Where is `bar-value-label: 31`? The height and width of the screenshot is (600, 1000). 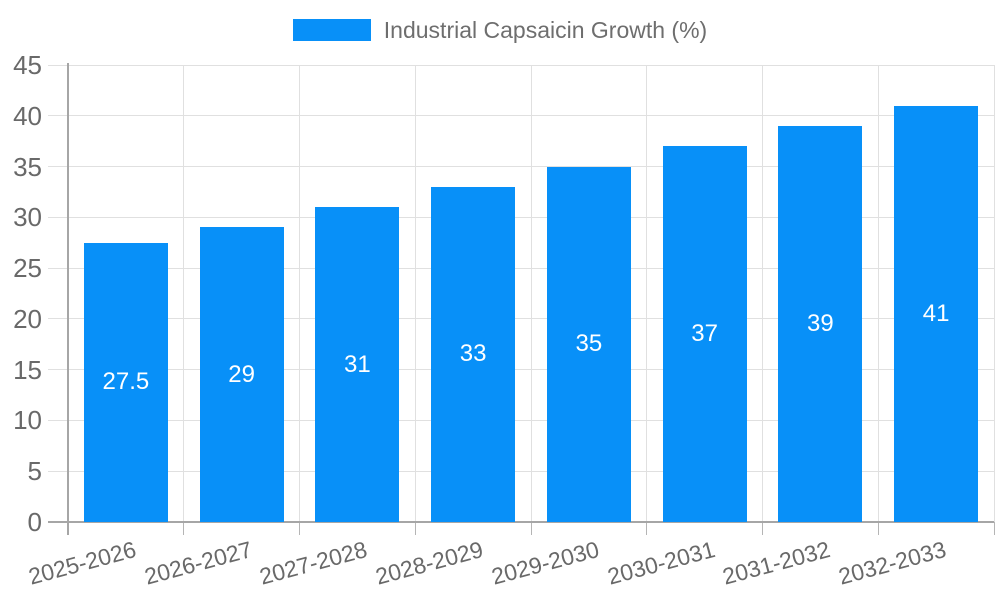
bar-value-label: 31 is located at coordinates (357, 364).